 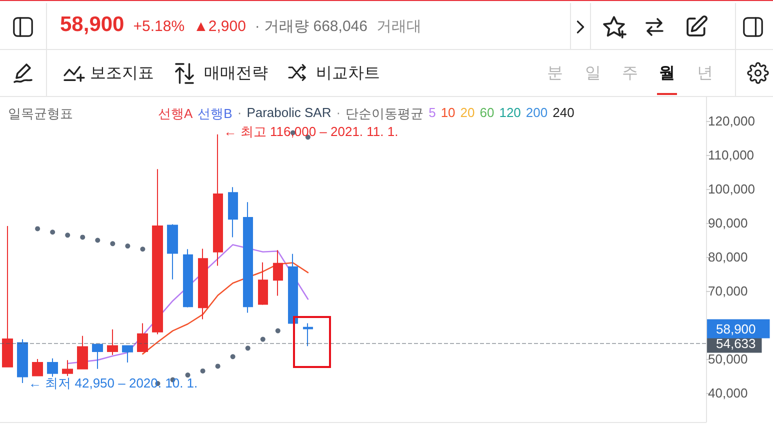 What do you see at coordinates (448, 113) in the screenshot?
I see `text: 10` at bounding box center [448, 113].